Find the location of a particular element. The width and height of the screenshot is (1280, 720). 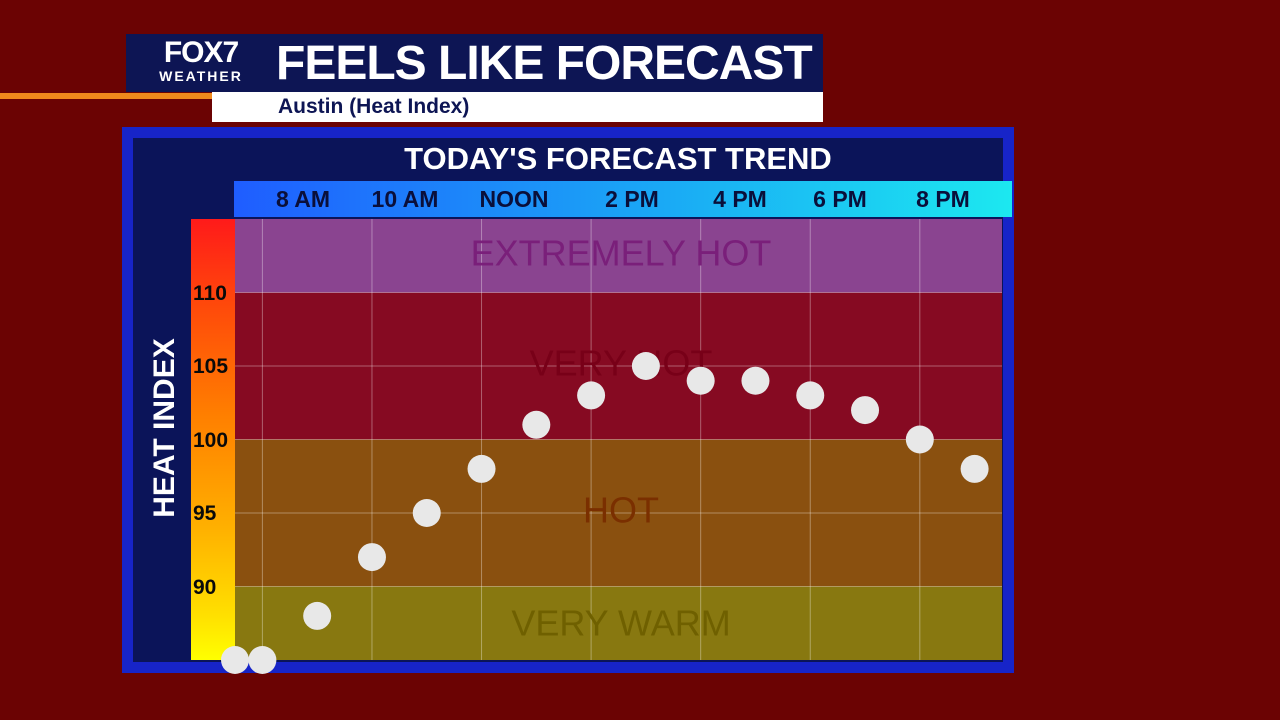

chart-title: TODAY'S FORECAST TREND is located at coordinates (618, 158).